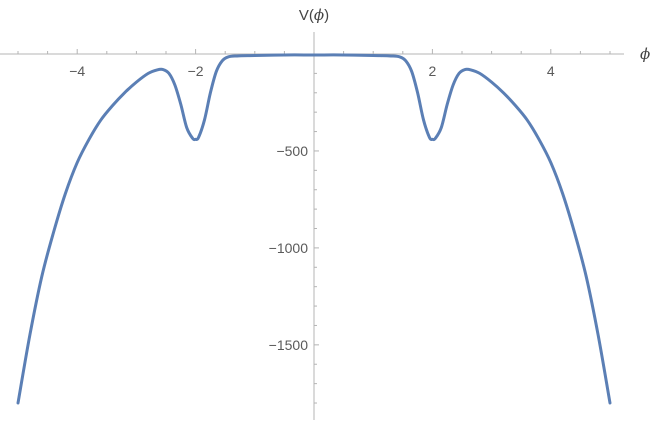  What do you see at coordinates (326, 15) in the screenshot?
I see `y-axis-label-suffix: )` at bounding box center [326, 15].